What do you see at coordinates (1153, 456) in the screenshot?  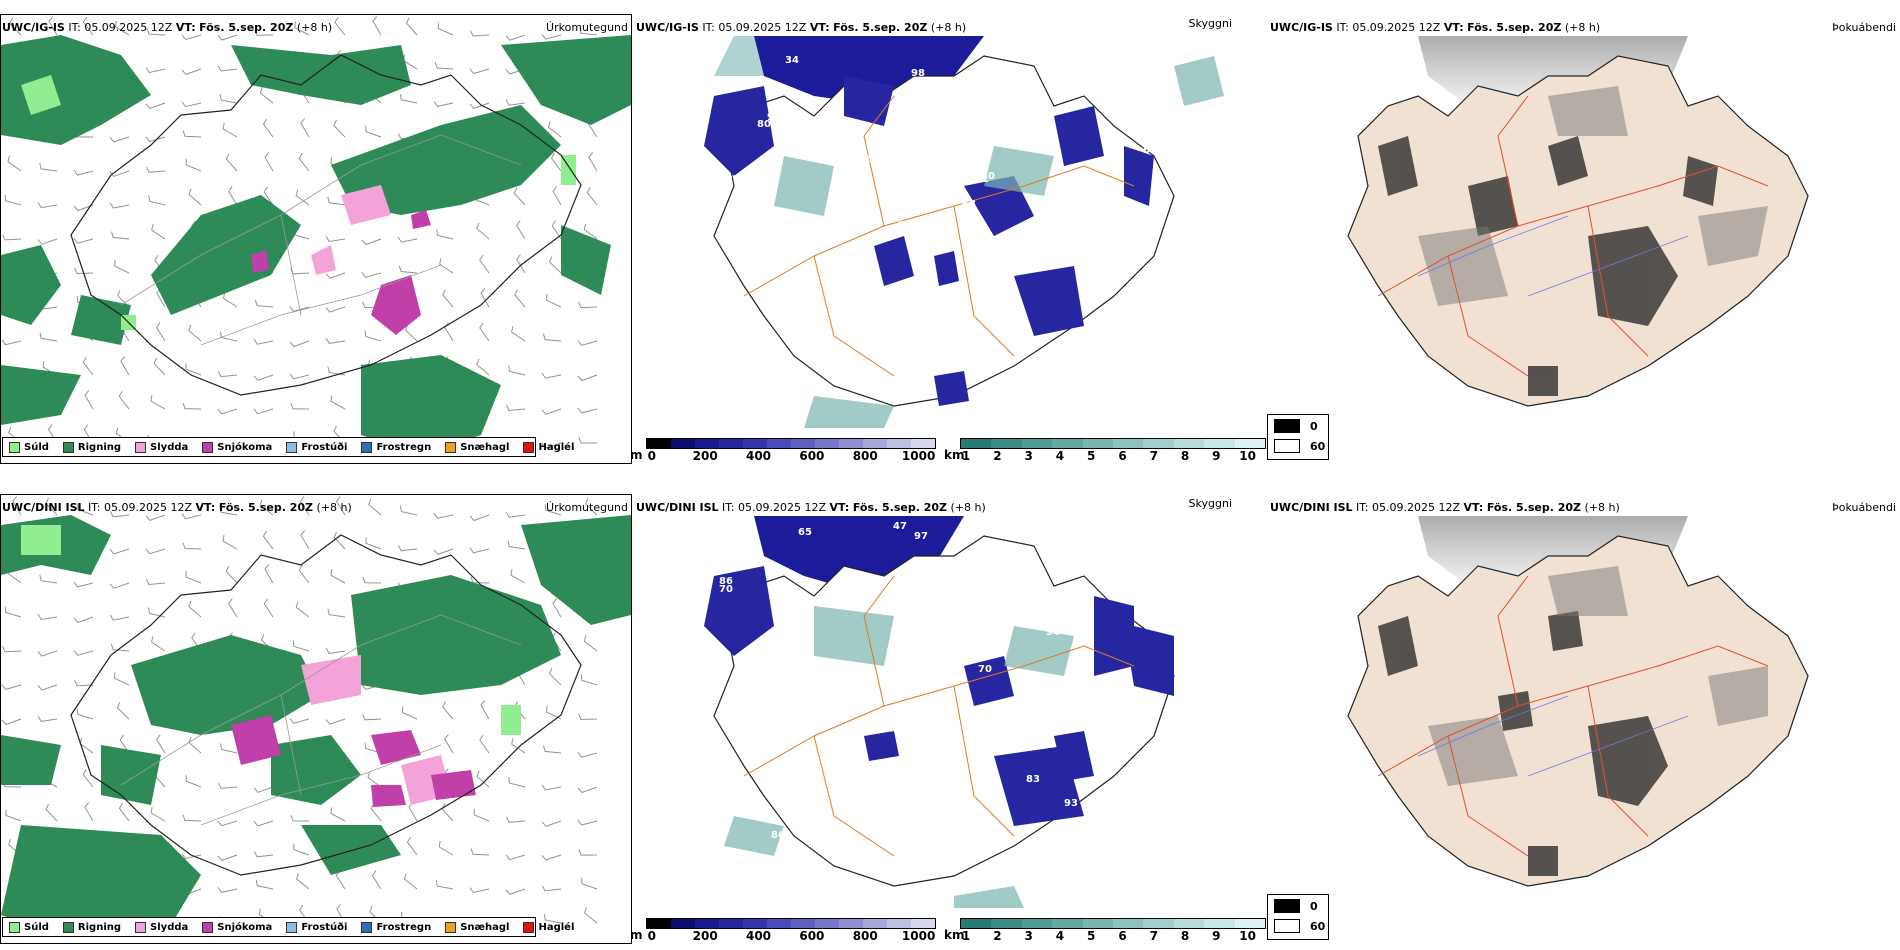 I see `colorbar-tick-label: 7` at bounding box center [1153, 456].